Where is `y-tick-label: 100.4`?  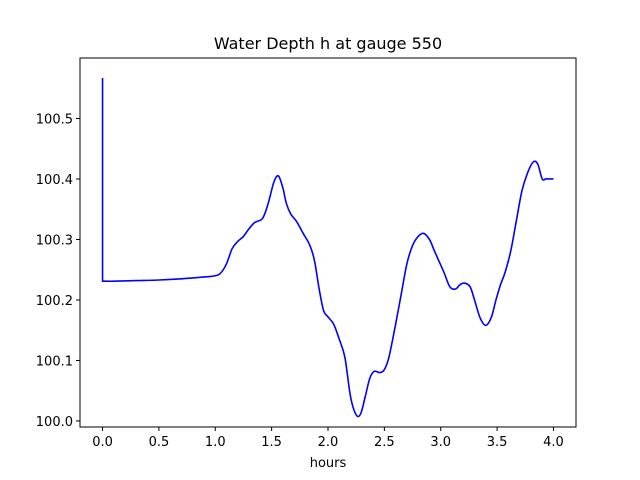 y-tick-label: 100.4 is located at coordinates (54, 180).